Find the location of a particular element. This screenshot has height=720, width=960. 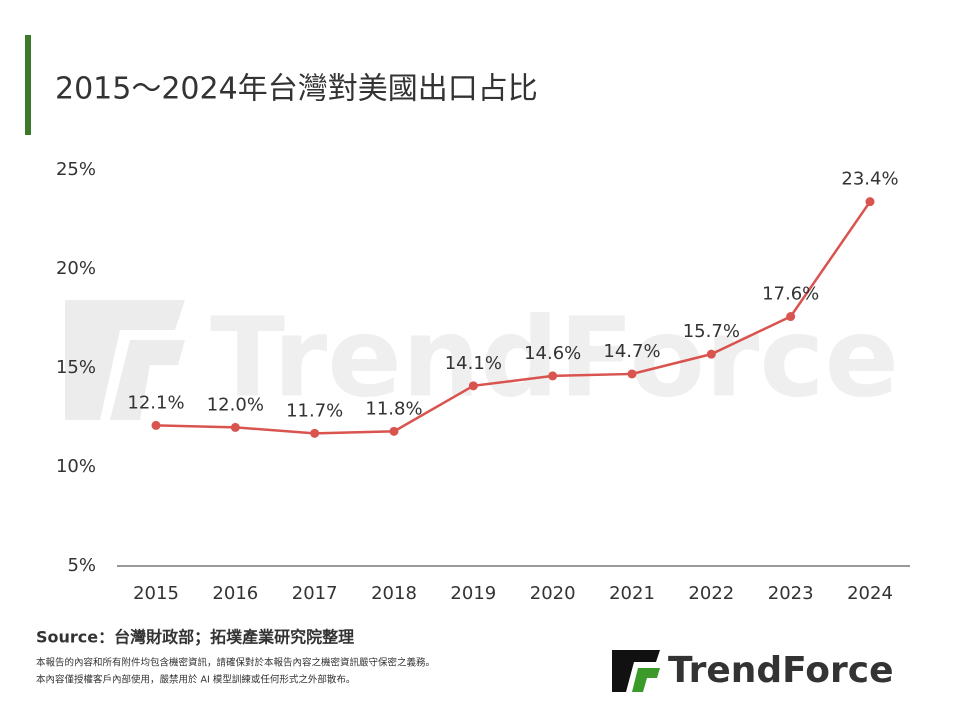

x-tick-label: 2021 is located at coordinates (632, 593).